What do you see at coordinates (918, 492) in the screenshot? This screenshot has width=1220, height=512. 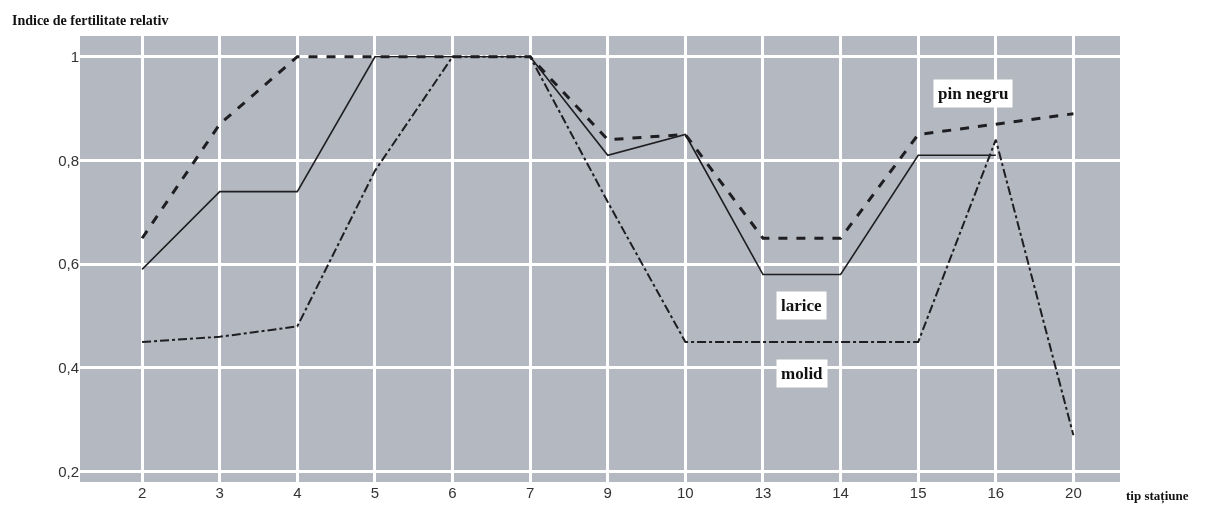 I see `x-tick-label: 15` at bounding box center [918, 492].